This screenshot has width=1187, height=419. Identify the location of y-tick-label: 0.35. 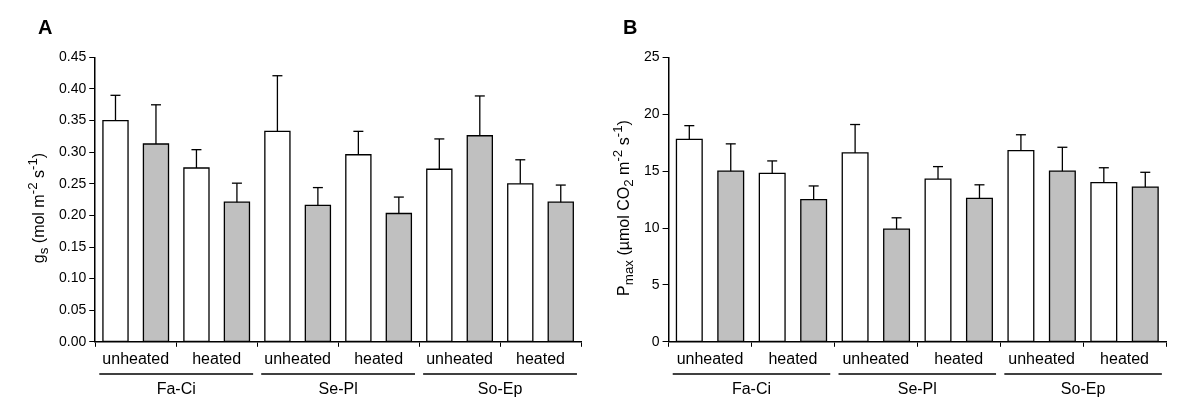
(73, 119).